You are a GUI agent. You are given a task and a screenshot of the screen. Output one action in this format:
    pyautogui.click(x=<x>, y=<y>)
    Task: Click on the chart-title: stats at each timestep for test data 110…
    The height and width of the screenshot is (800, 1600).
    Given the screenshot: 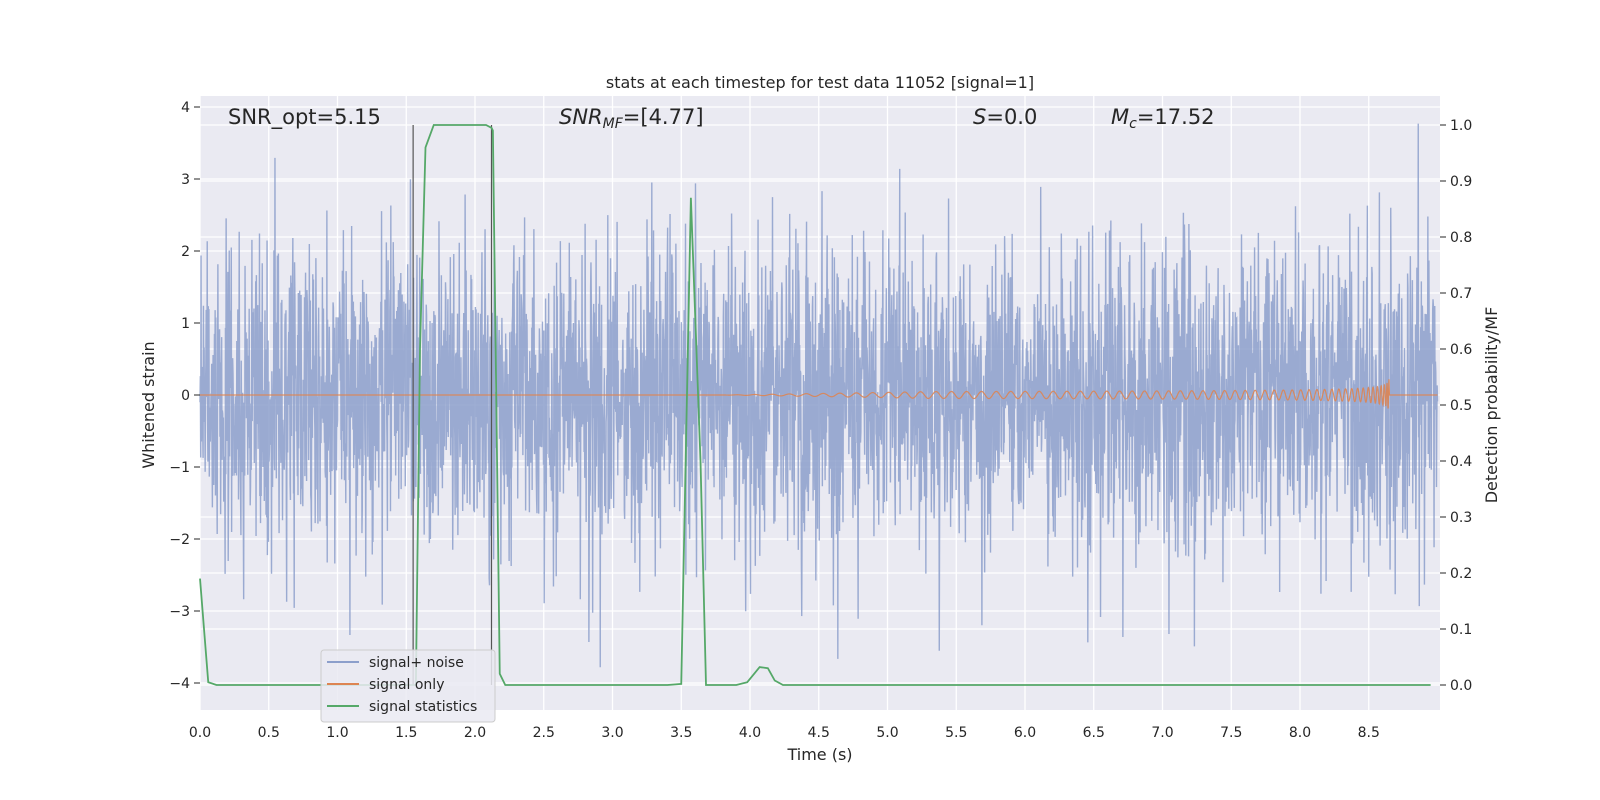 What is the action you would take?
    pyautogui.click(x=820, y=82)
    